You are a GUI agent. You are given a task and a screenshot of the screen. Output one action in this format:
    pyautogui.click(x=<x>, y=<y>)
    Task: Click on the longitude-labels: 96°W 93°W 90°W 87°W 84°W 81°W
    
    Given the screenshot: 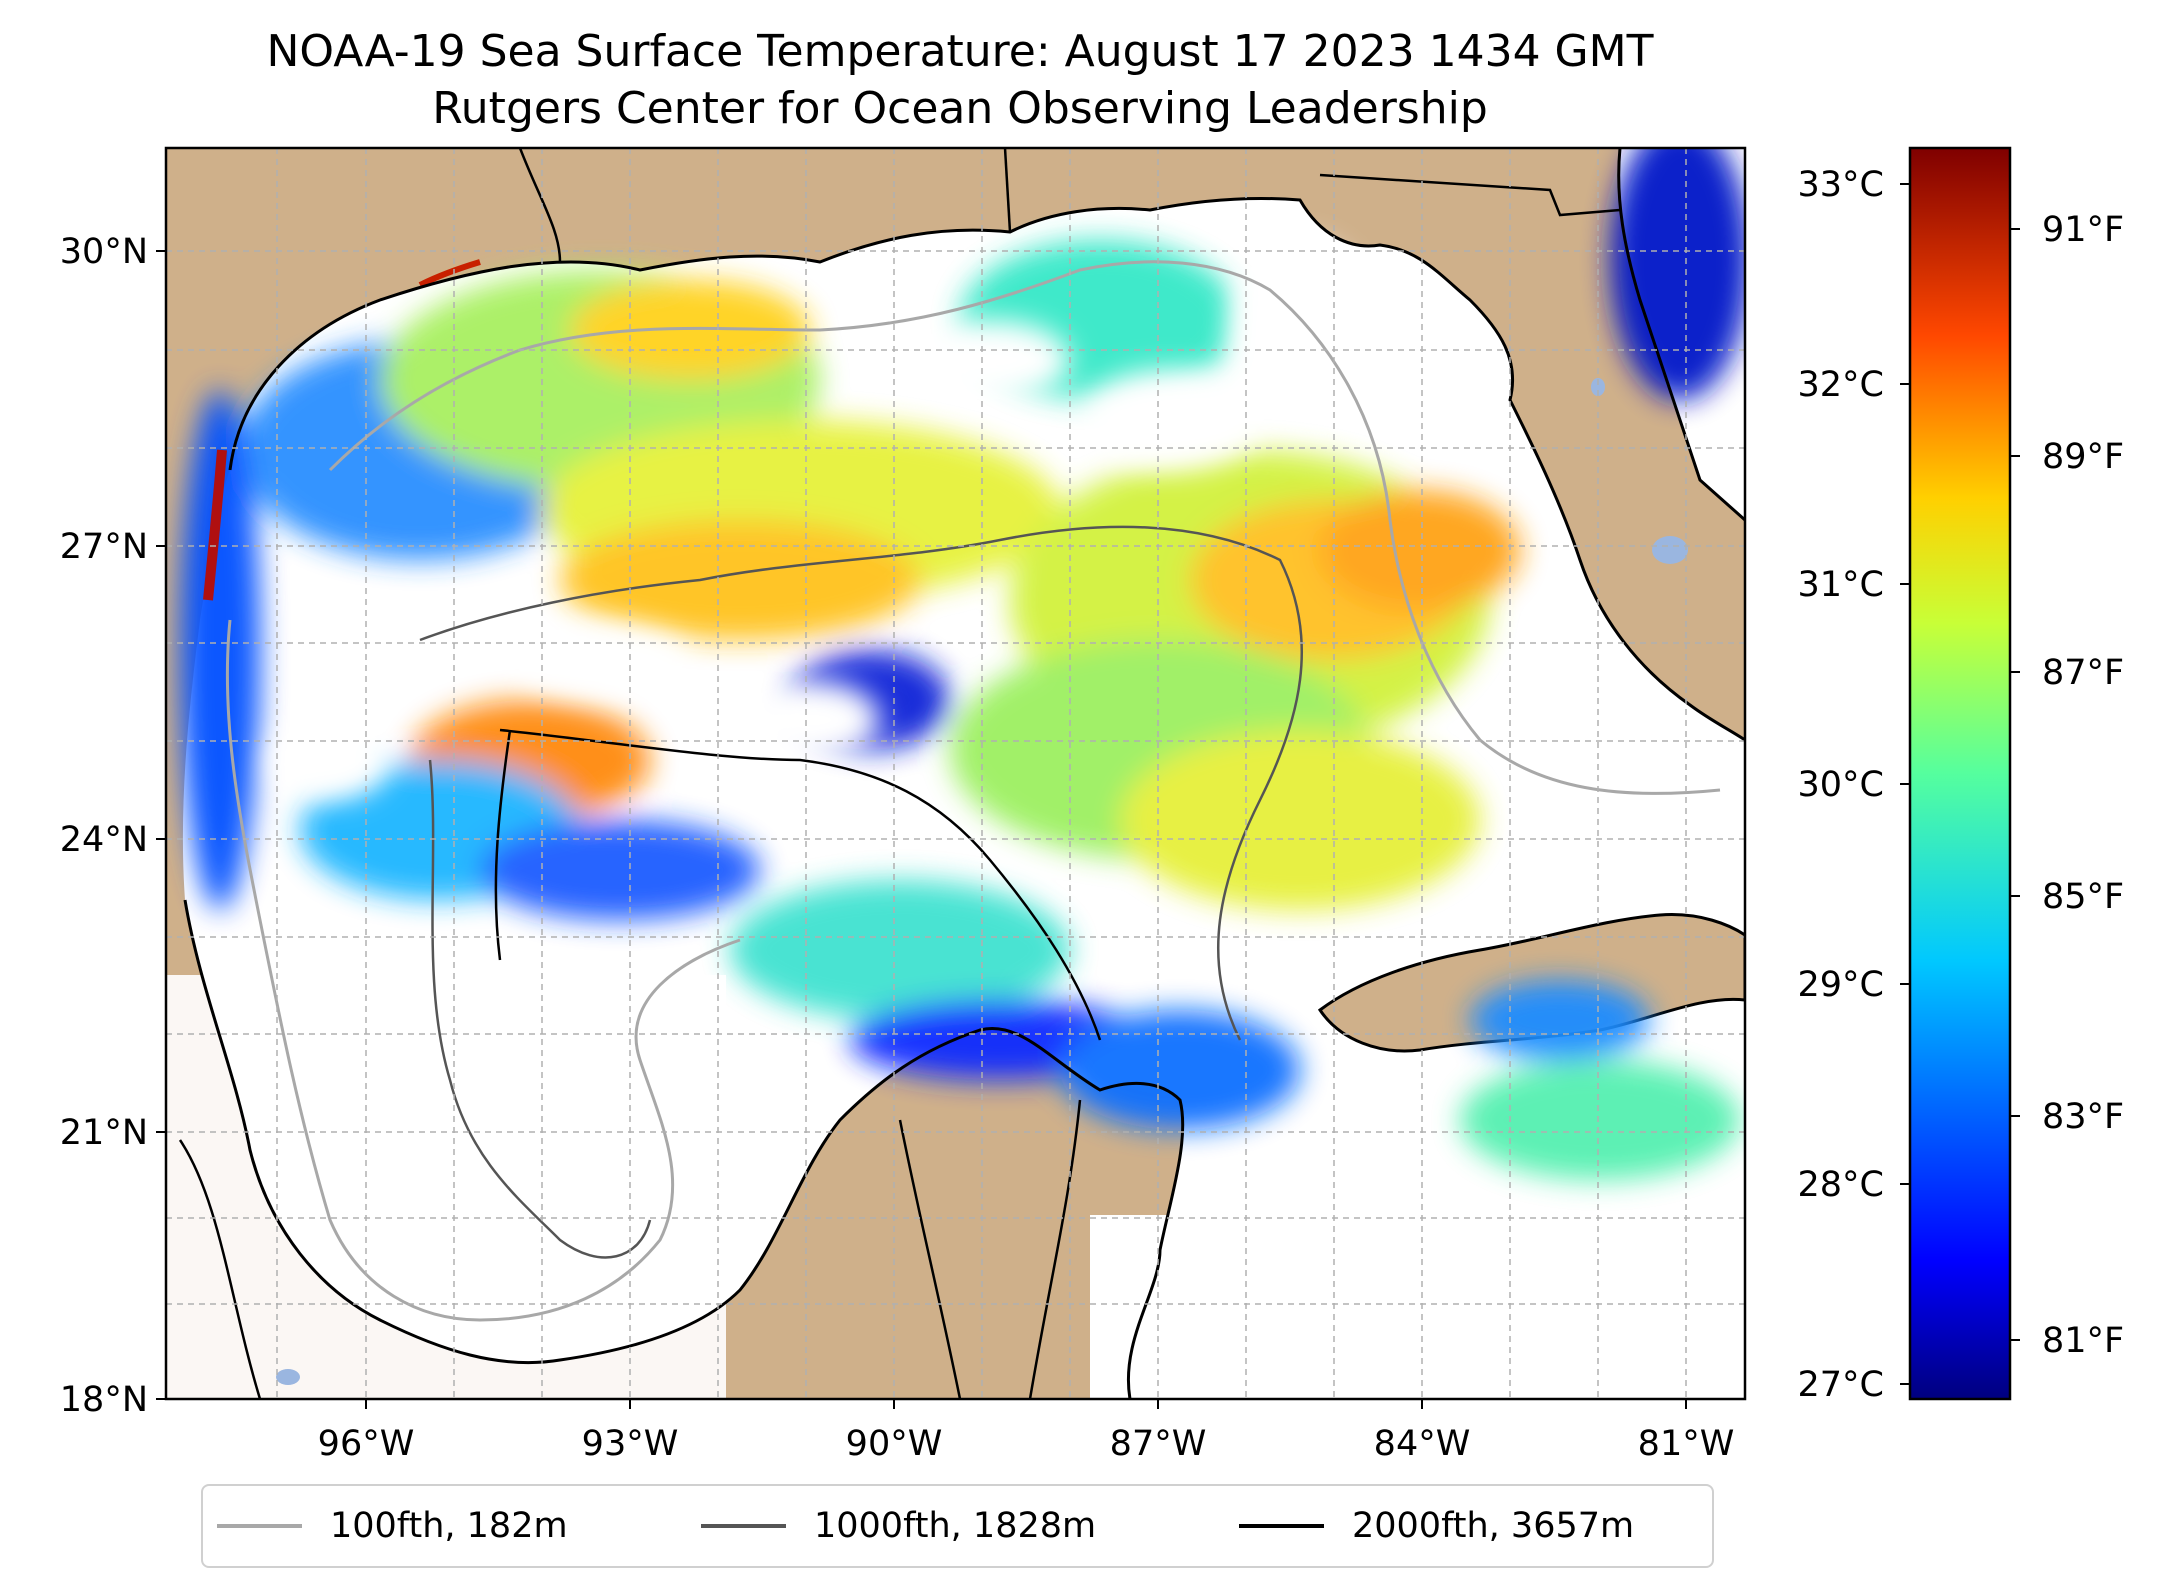 What is the action you would take?
    pyautogui.click(x=1026, y=1444)
    